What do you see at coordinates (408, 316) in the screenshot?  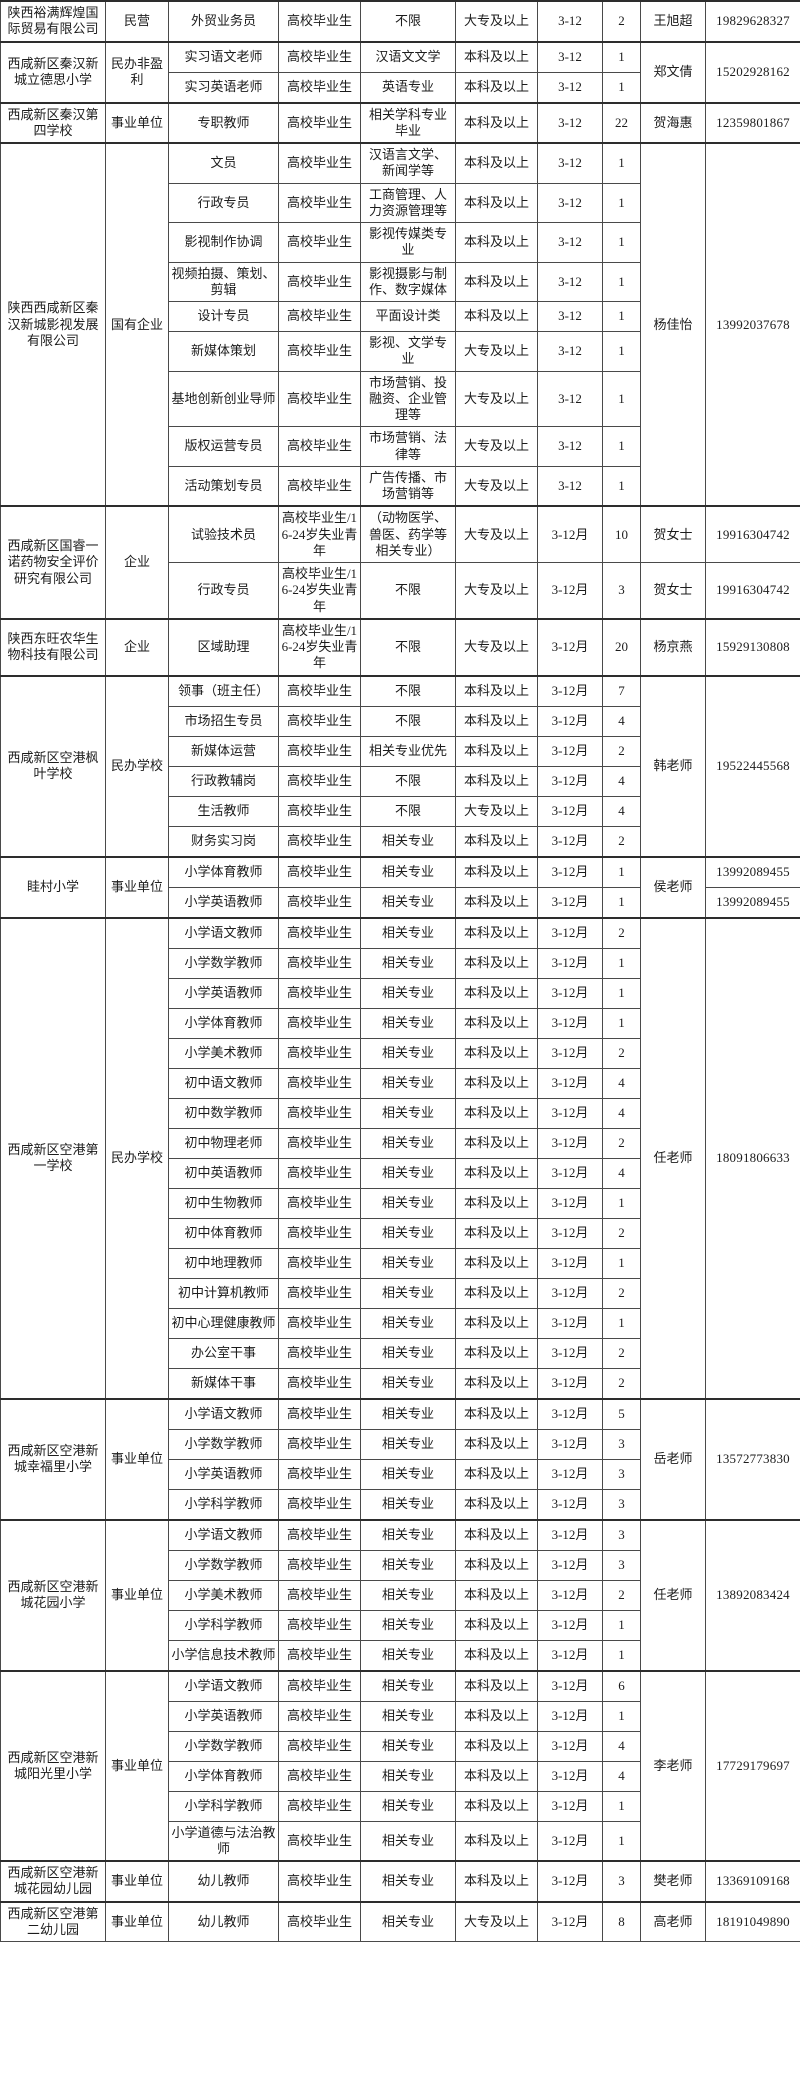 I see `cell-major: 平面设计类` at bounding box center [408, 316].